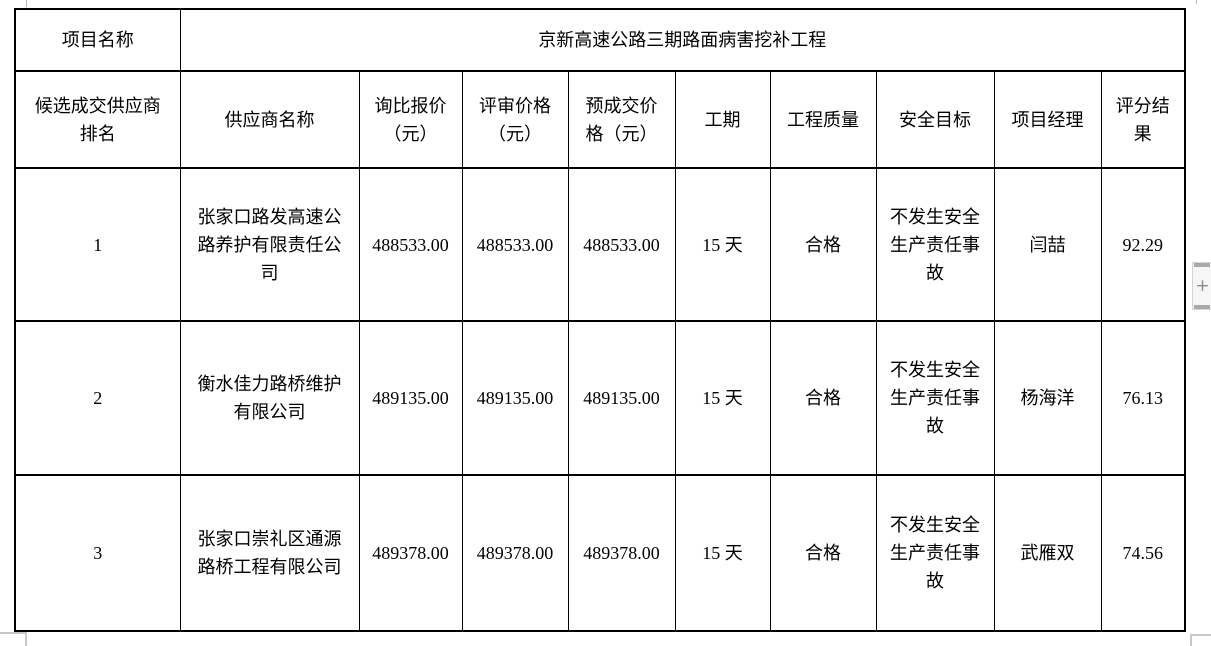  I want to click on vertical-scrollbar: +, so click(1201, 286).